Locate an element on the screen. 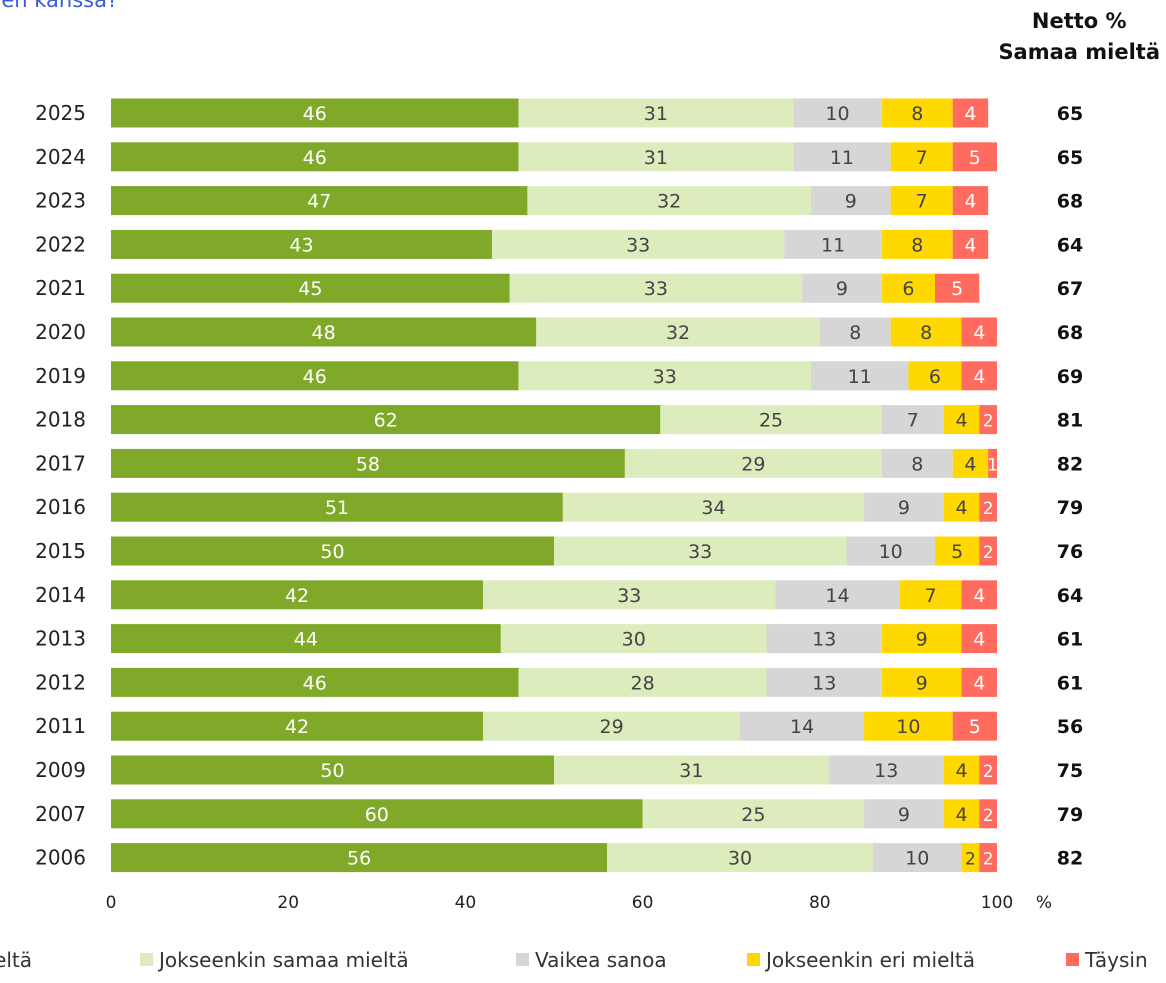 The height and width of the screenshot is (983, 1166). bar-value-label: 30 is located at coordinates (634, 640).